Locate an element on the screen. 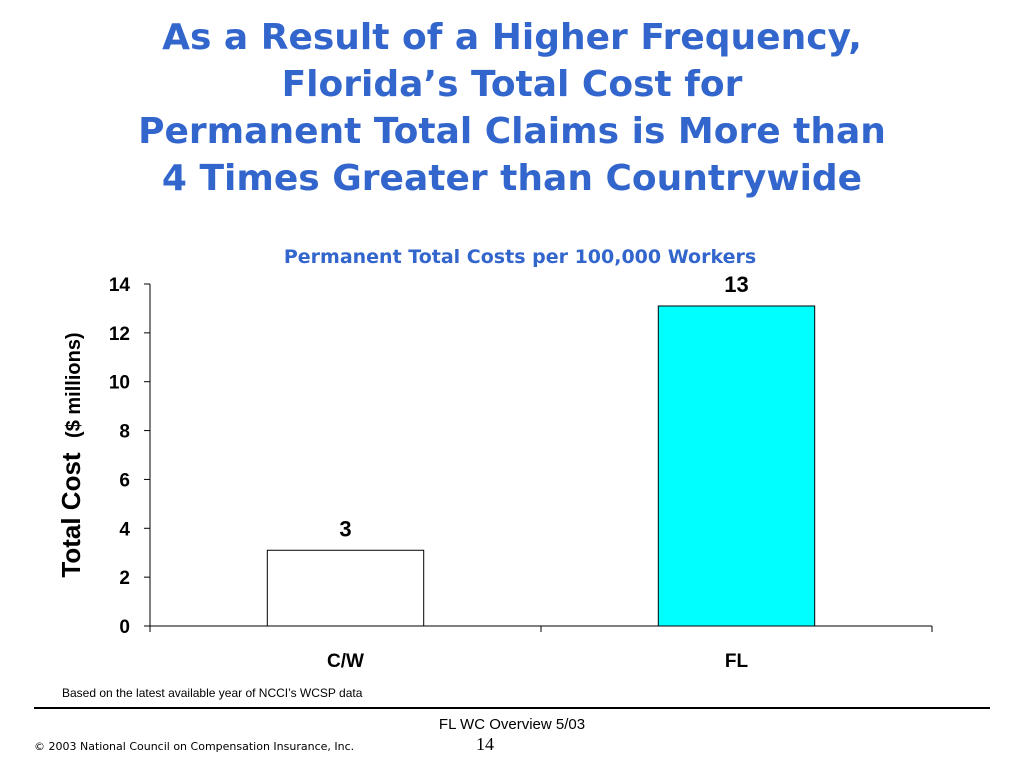 The width and height of the screenshot is (1024, 768). y-tick-label: 0 is located at coordinates (124, 627).